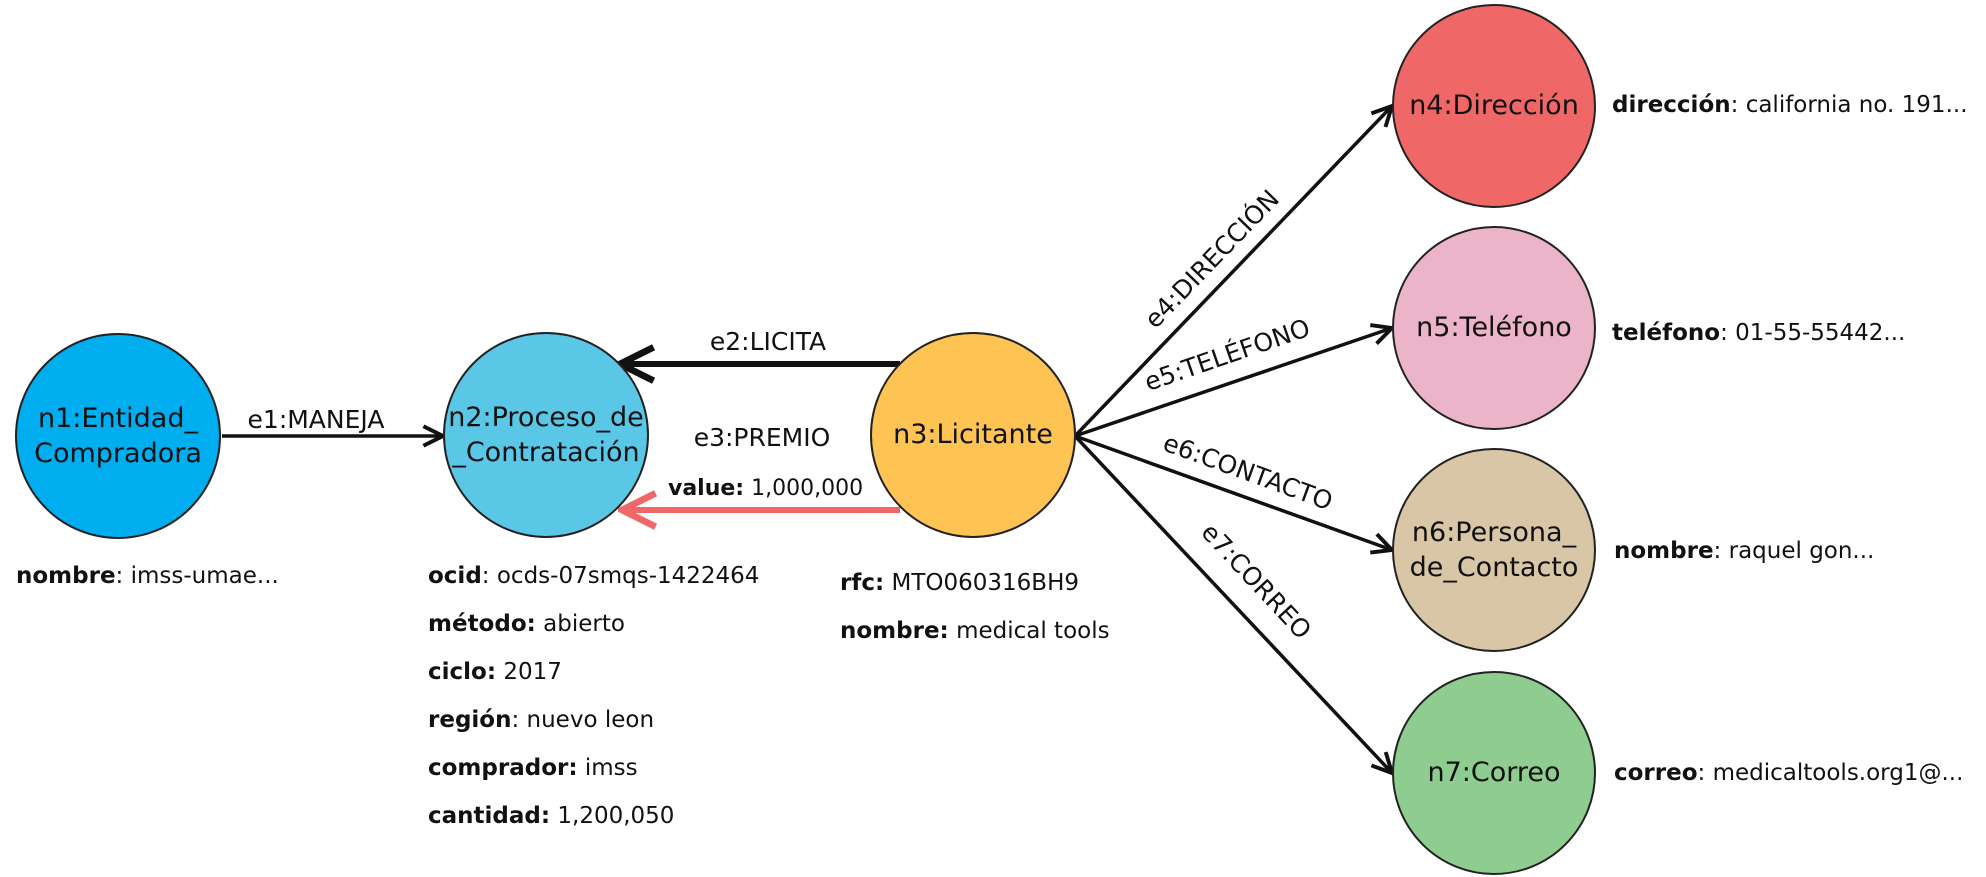 The image size is (1986, 877). I want to click on node-n1-label-line1: n1:Entidad_, so click(118, 418).